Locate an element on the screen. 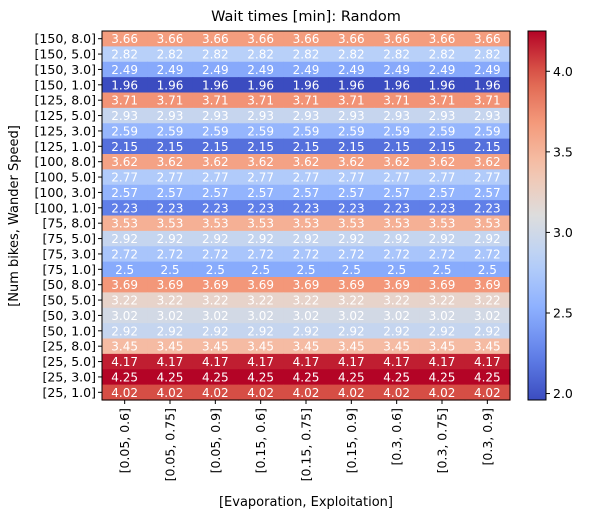 Image resolution: width=589 pixels, height=520 pixels. x-tick-label: [0.05, 0.9] is located at coordinates (215, 440).